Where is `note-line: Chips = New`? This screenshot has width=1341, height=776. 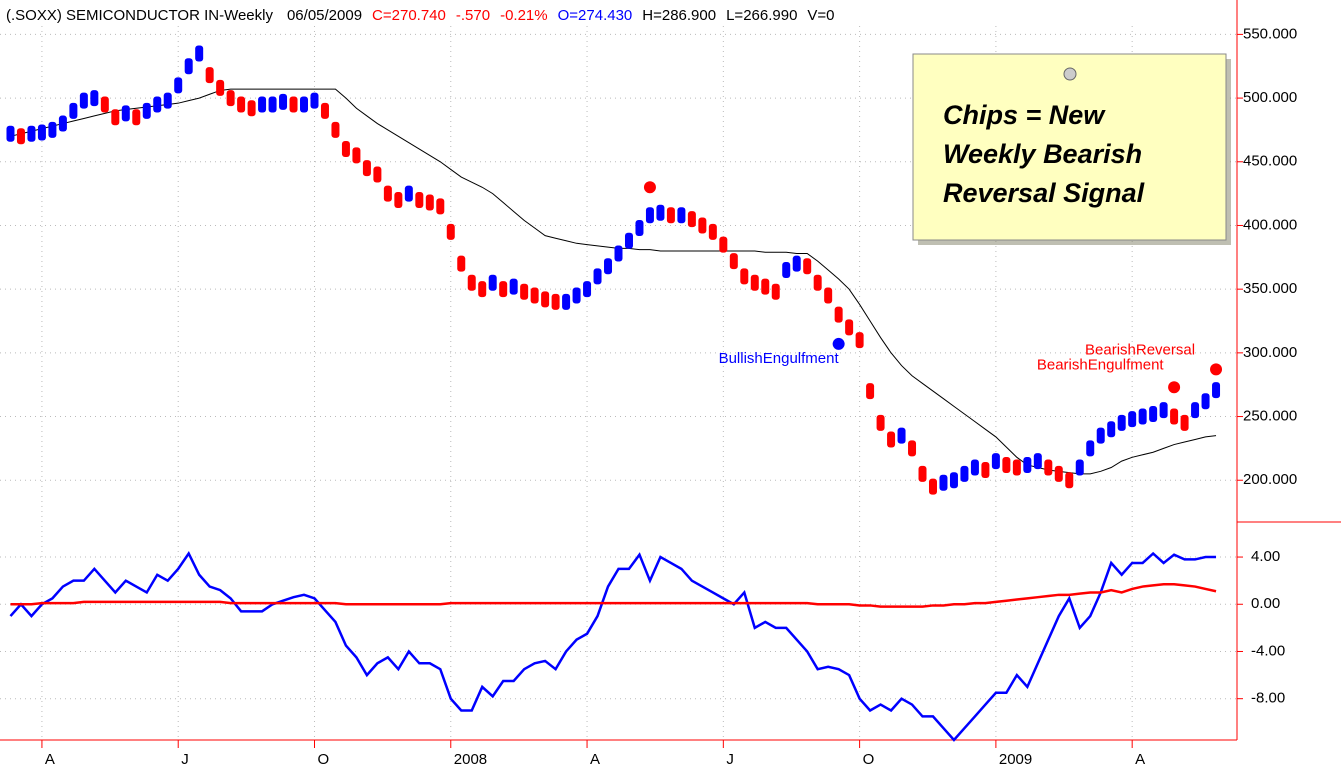
note-line: Chips = New is located at coordinates (1024, 115).